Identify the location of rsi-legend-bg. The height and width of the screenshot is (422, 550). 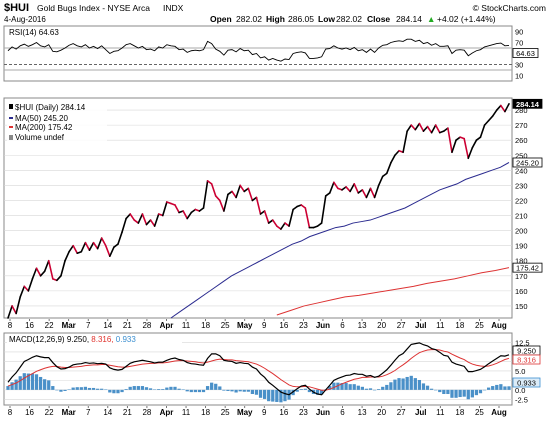
(44, 32).